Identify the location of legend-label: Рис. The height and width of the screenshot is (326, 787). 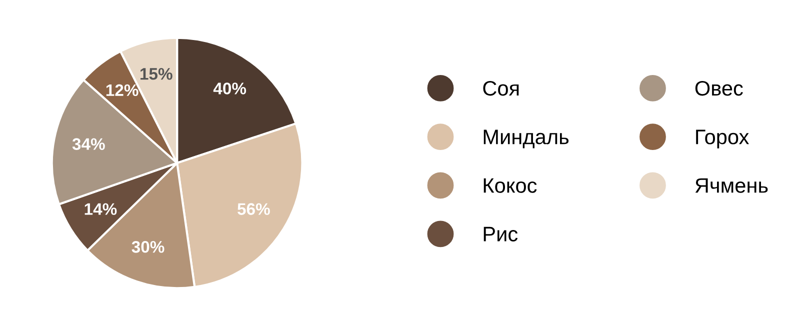
(501, 234).